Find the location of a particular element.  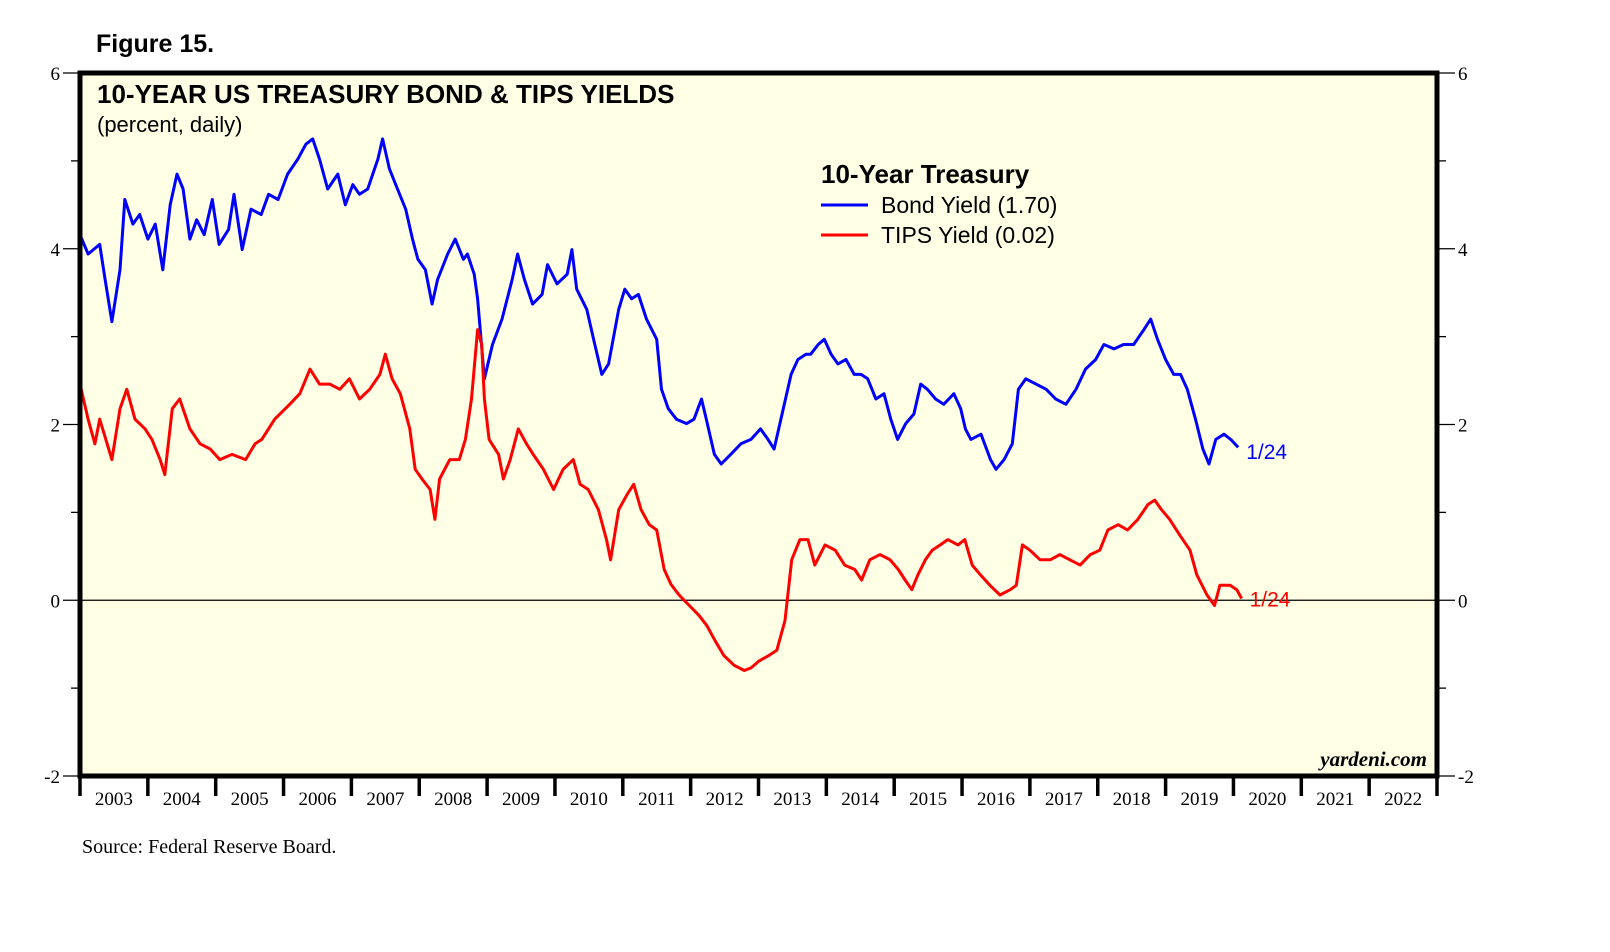

watermark: yardeni.com is located at coordinates (1372, 759).